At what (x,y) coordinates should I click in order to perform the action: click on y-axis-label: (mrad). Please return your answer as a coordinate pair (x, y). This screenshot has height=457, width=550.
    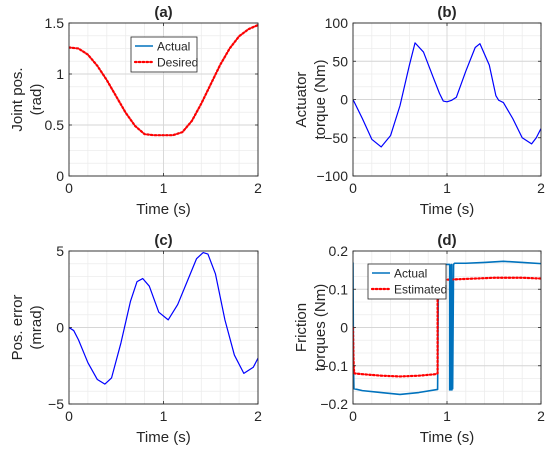
    Looking at the image, I should click on (36, 327).